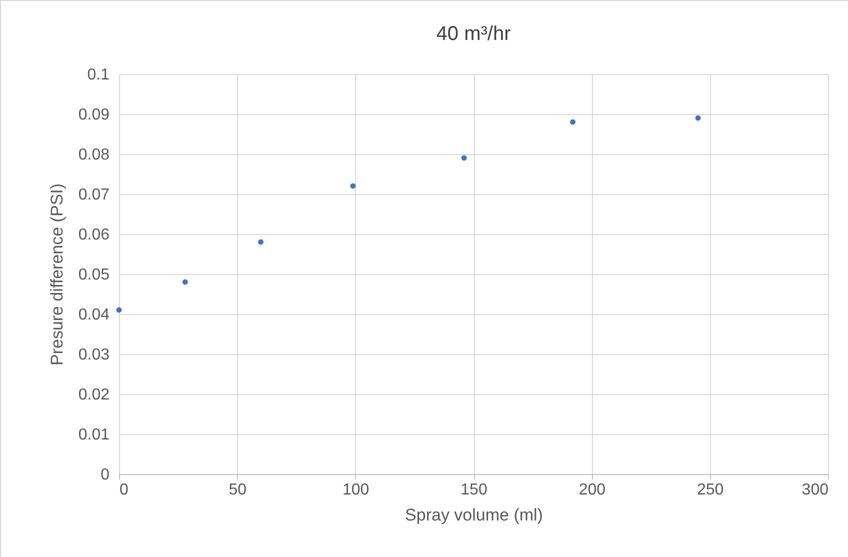  Describe the element at coordinates (105, 475) in the screenshot. I see `y-tick-label: 0` at that location.